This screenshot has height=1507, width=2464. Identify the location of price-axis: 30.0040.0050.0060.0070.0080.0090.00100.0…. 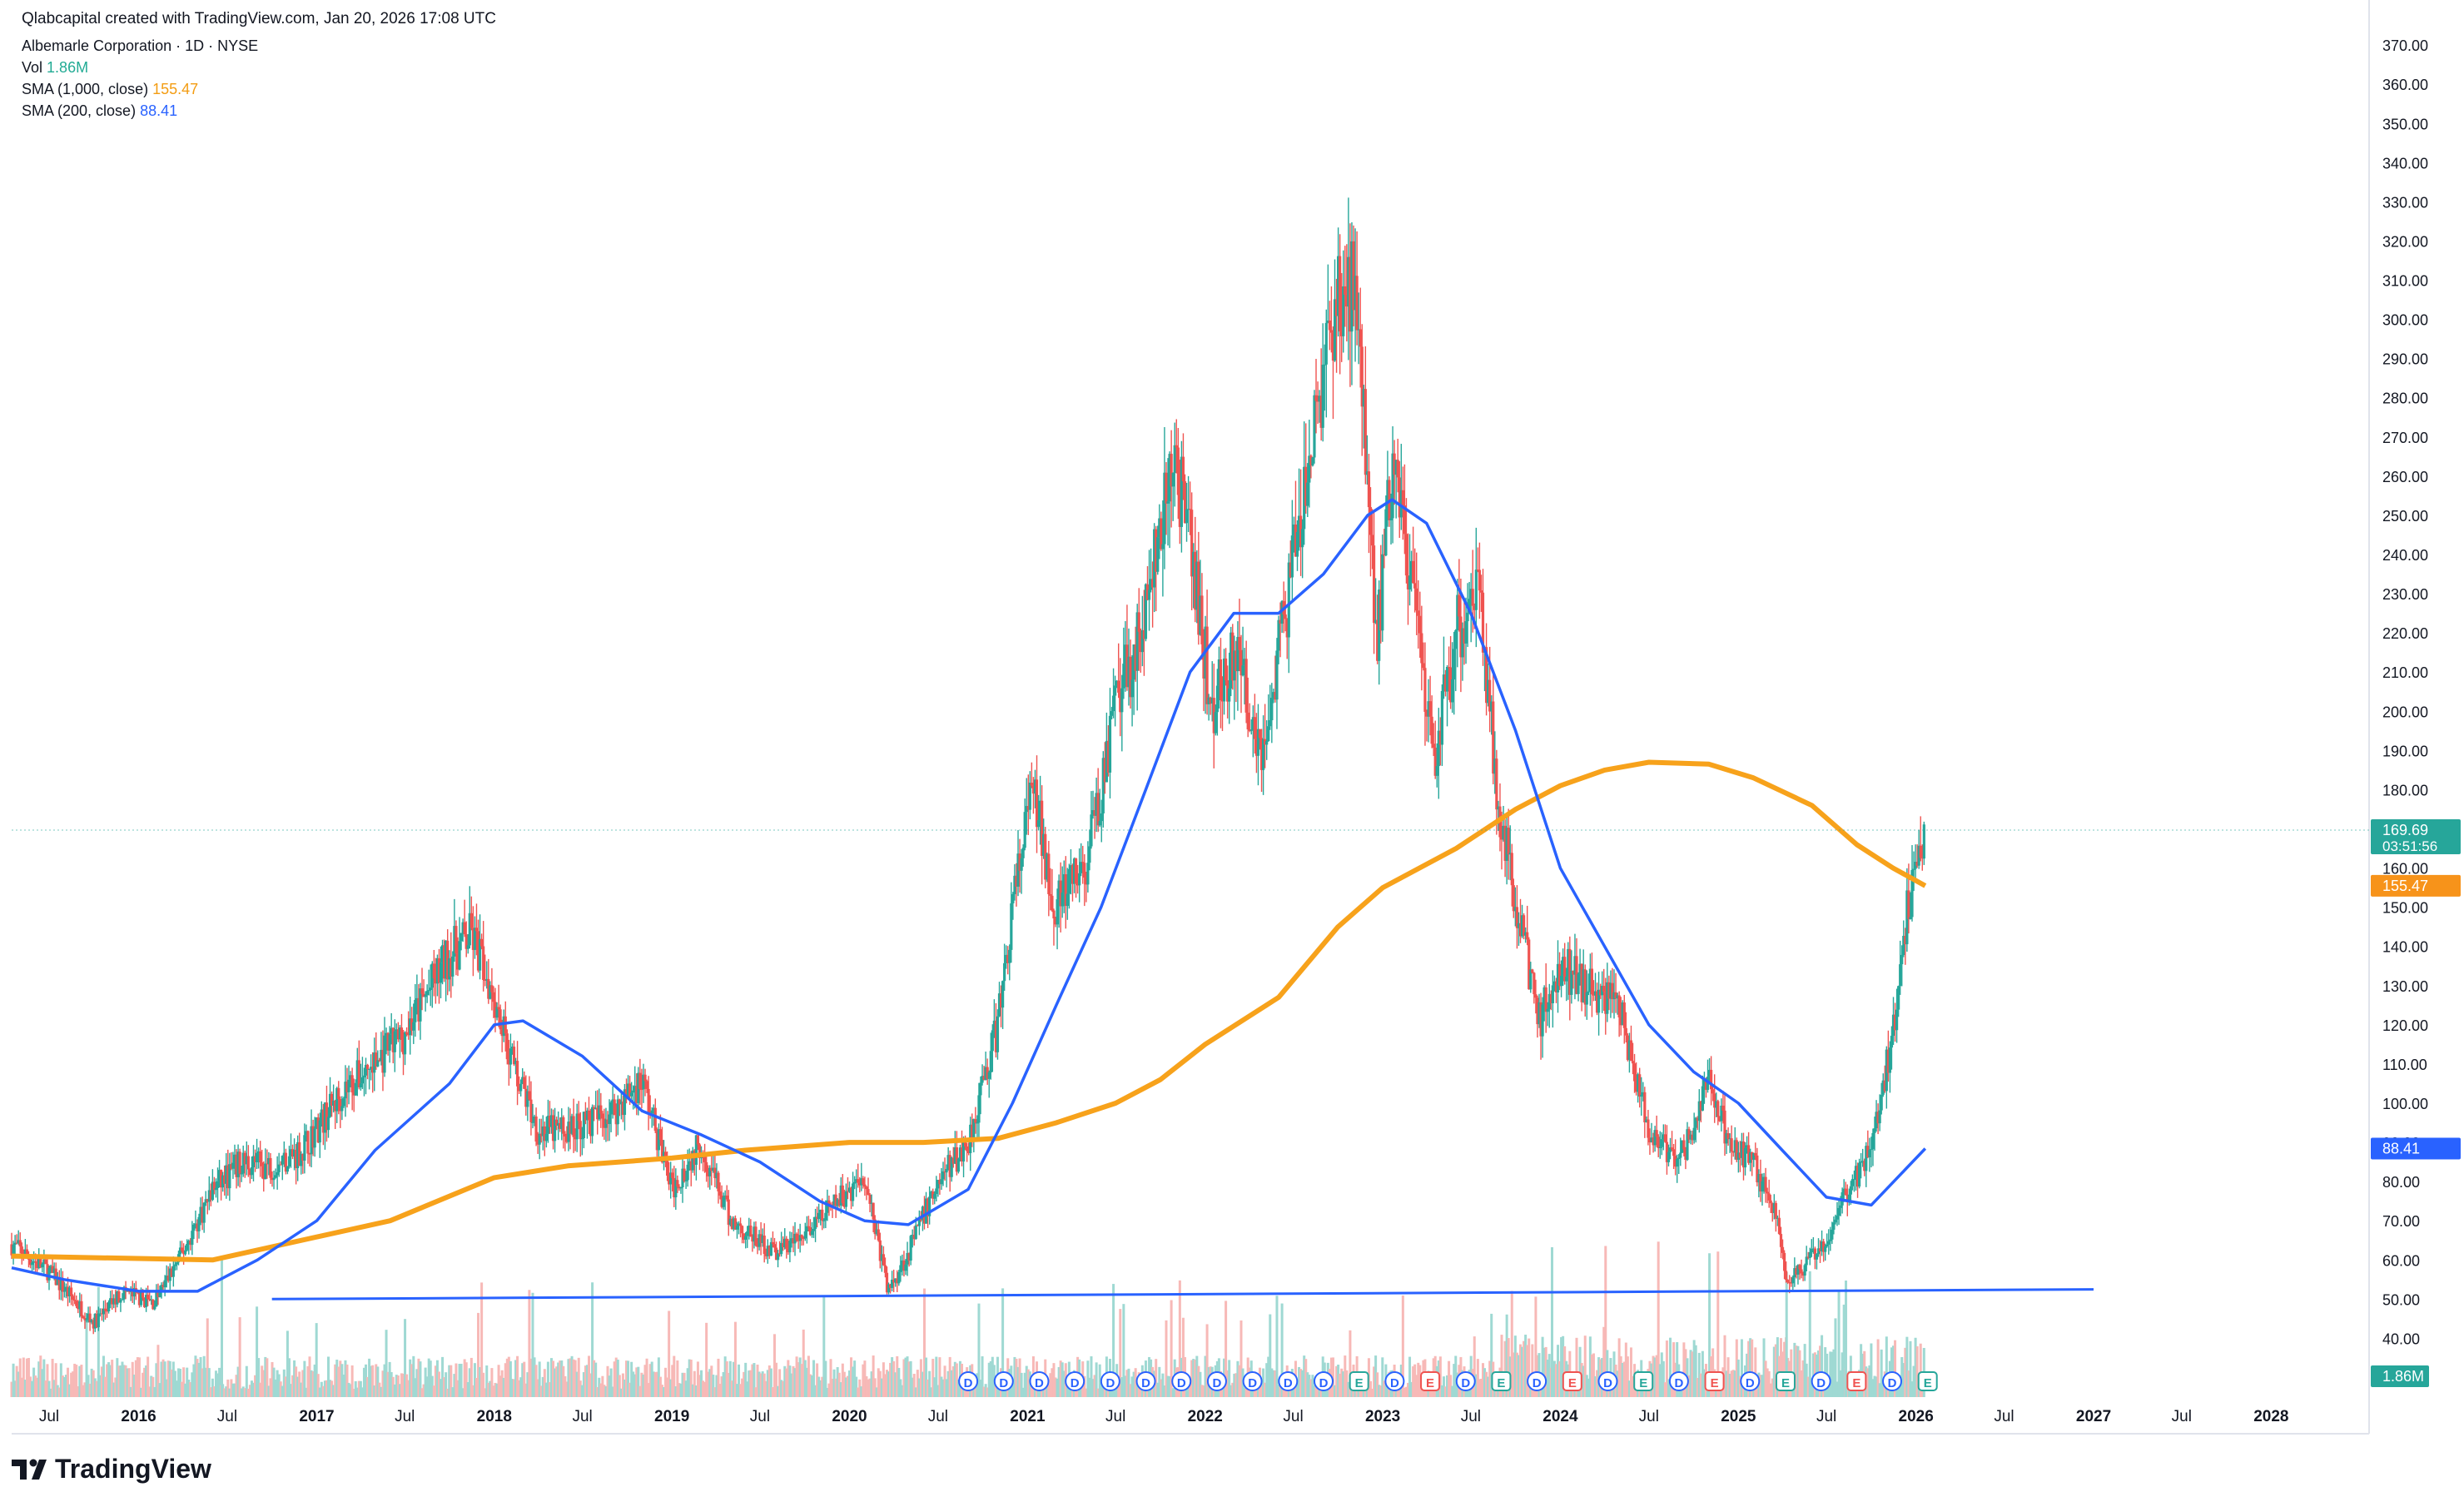
(2405, 711).